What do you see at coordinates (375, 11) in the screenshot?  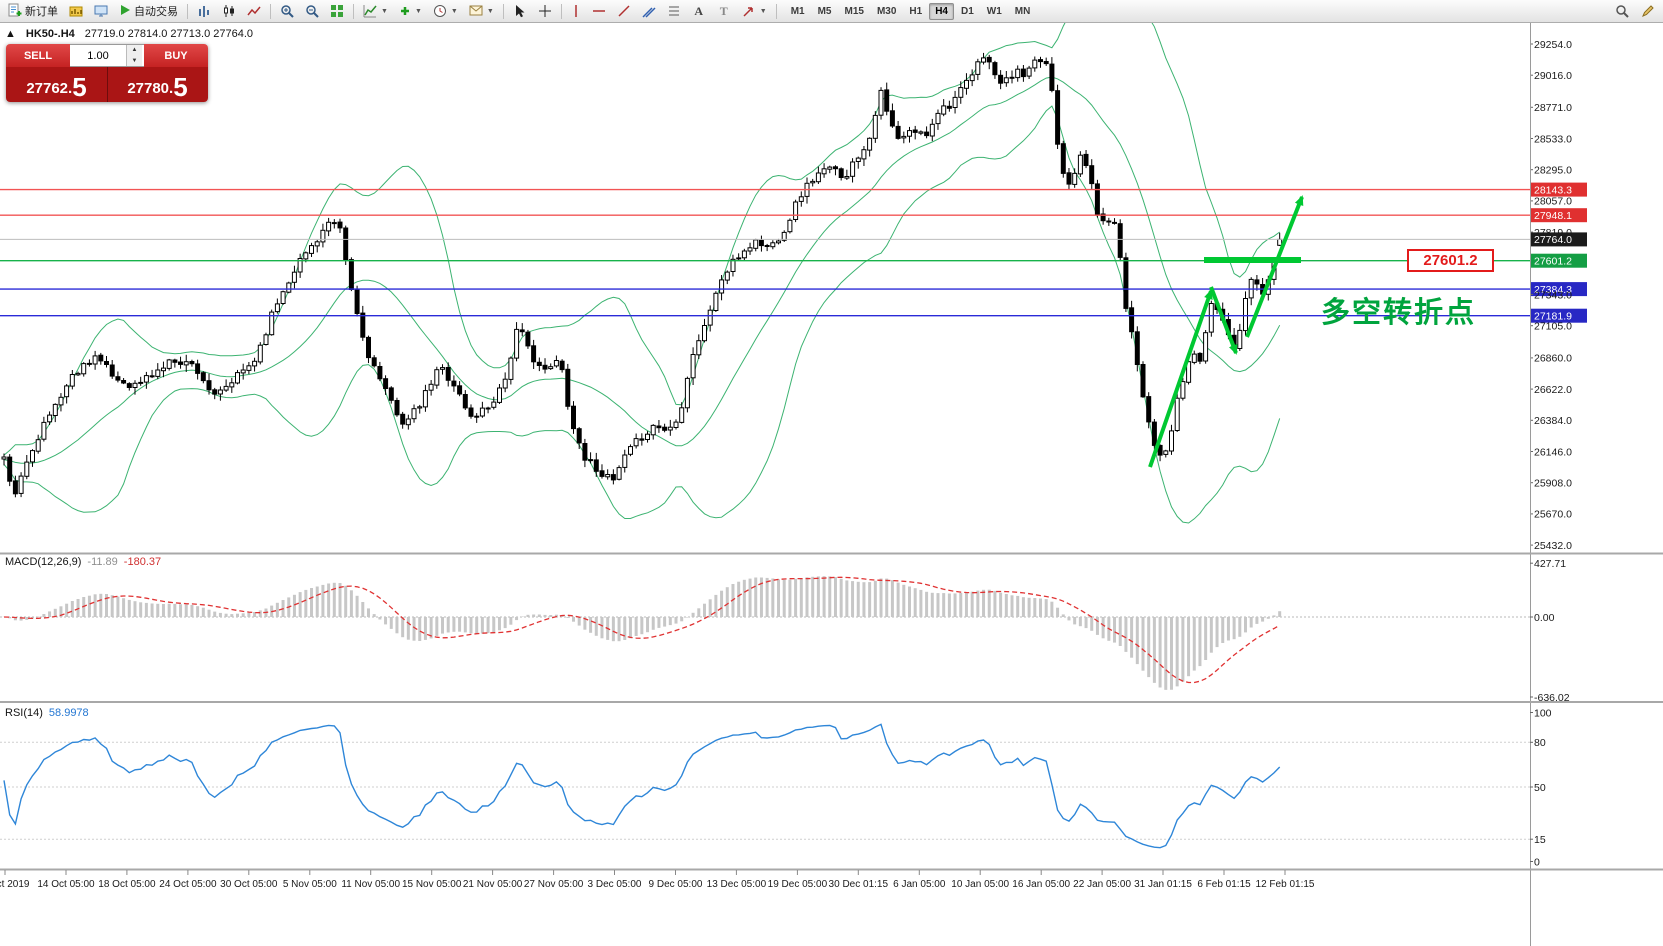 I see `indicators-icon: ▼` at bounding box center [375, 11].